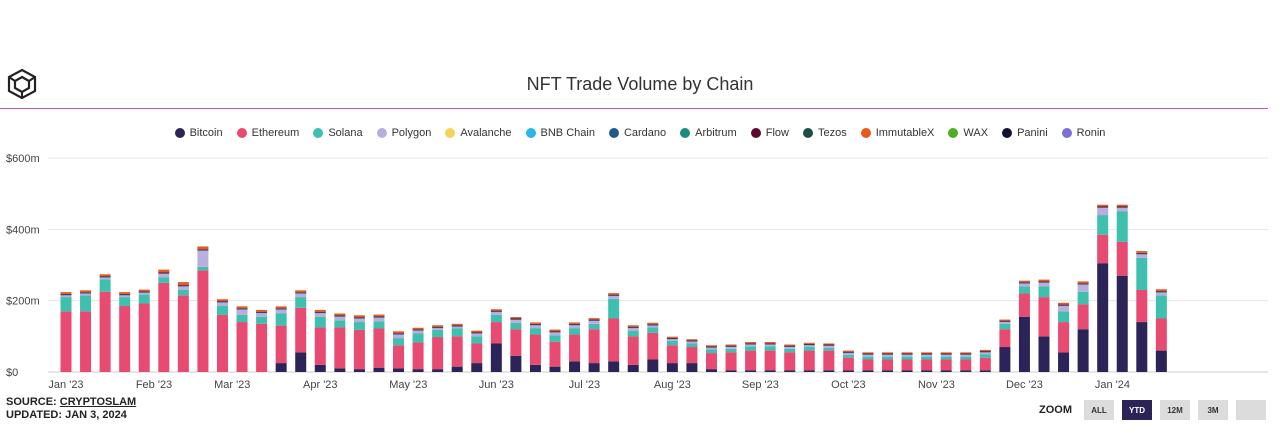  I want to click on legend-item-bitcoin: Bitcoin, so click(198, 133).